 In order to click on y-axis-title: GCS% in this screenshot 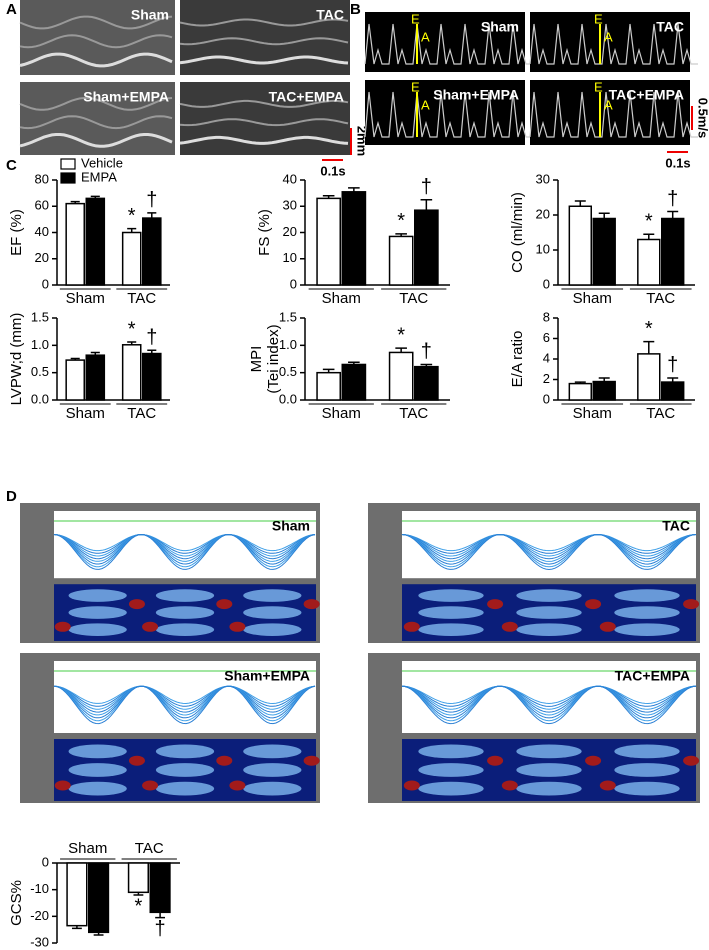, I will do `click(16, 903)`.